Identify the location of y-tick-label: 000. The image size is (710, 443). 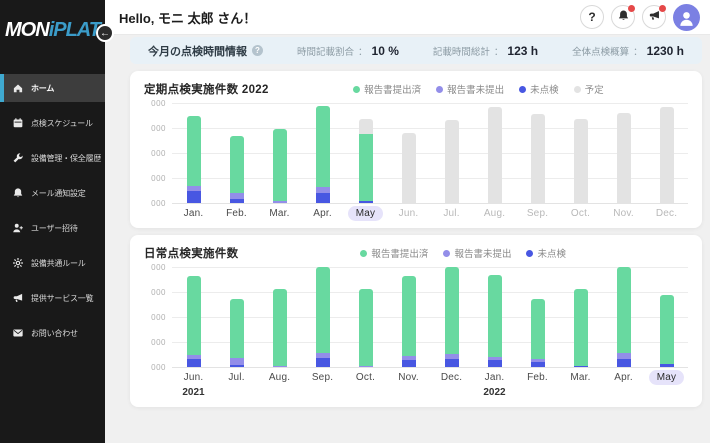
(158, 367).